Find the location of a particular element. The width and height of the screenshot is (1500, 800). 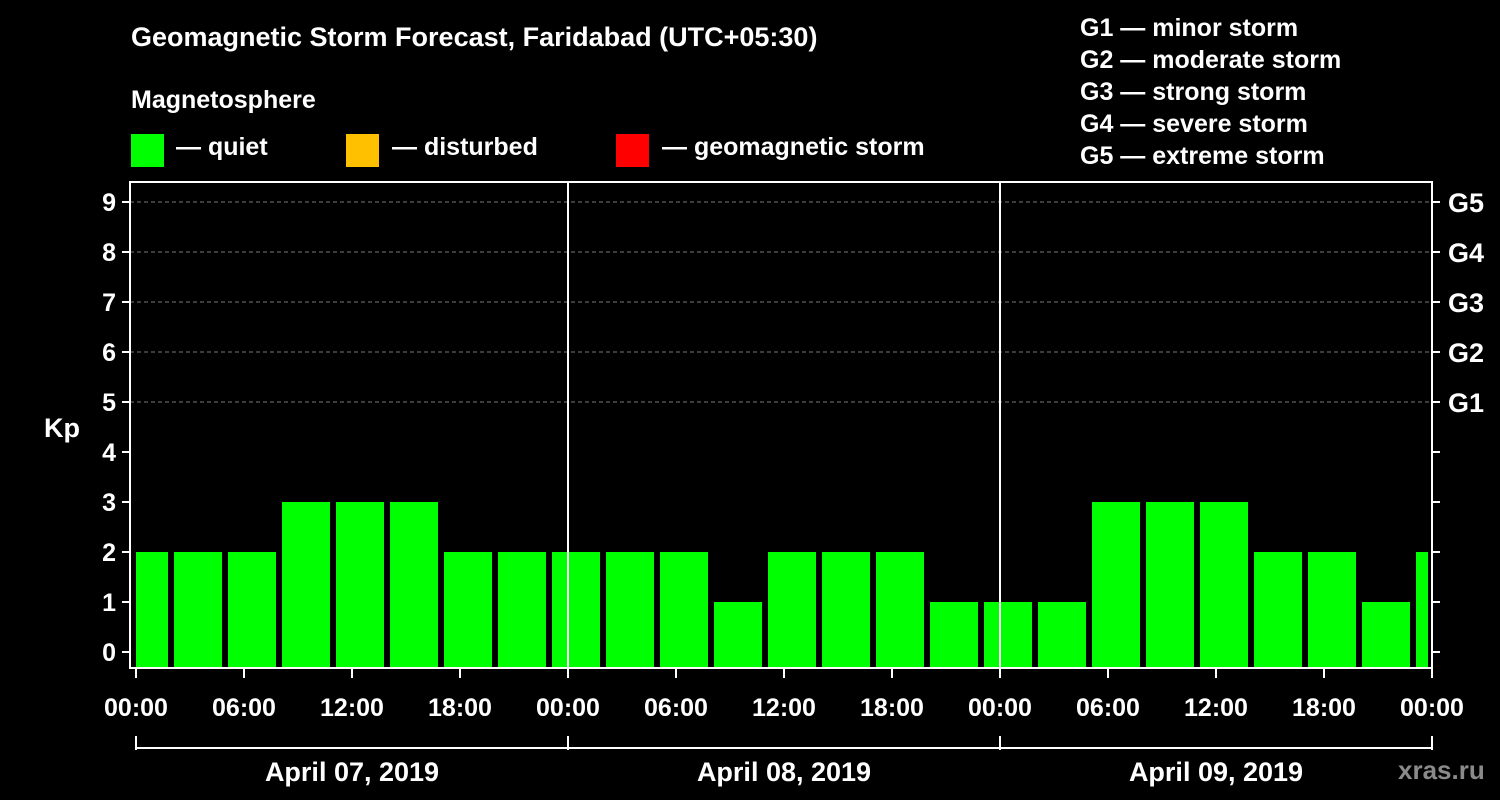

storm-level-label: G2 is located at coordinates (1466, 353).